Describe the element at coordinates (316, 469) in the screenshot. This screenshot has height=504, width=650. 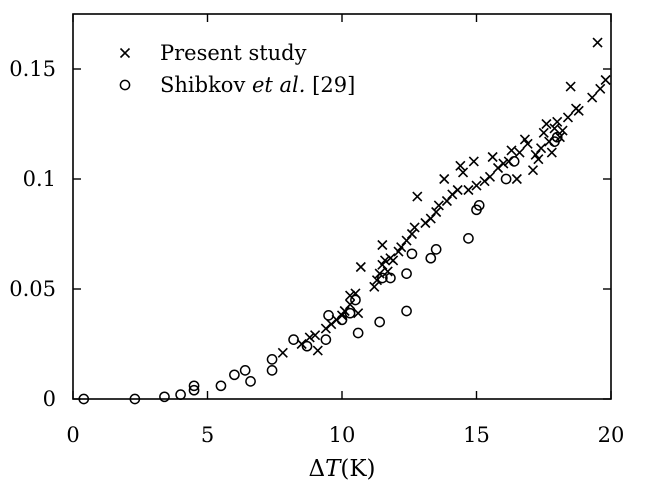
I see `x-axis-label-prefix: Δ` at that location.